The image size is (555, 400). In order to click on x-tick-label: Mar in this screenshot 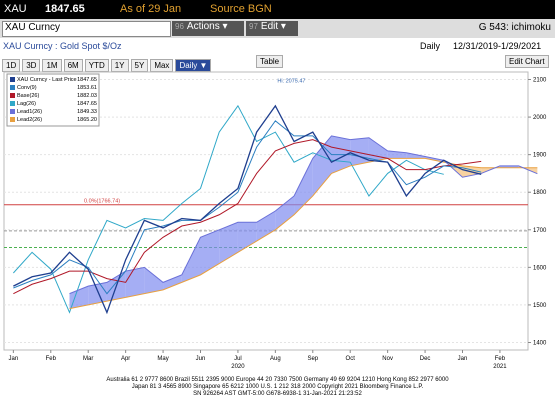, I will do `click(88, 359)`.